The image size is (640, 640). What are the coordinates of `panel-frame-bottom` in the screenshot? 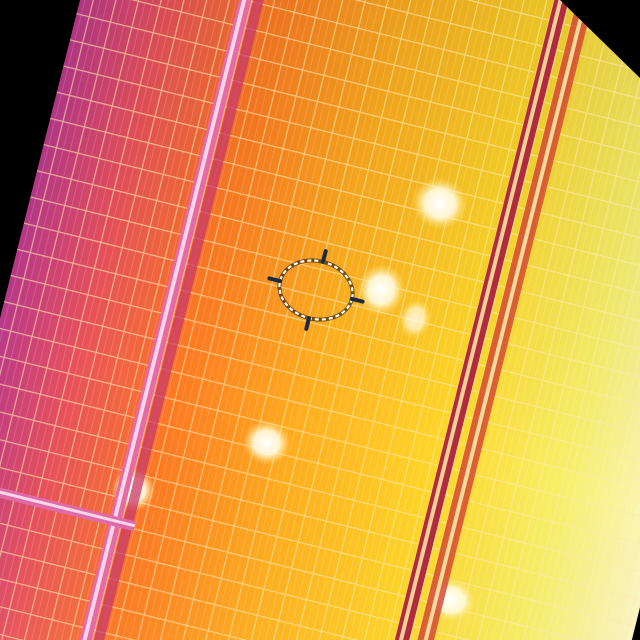 It's located at (68, 492).